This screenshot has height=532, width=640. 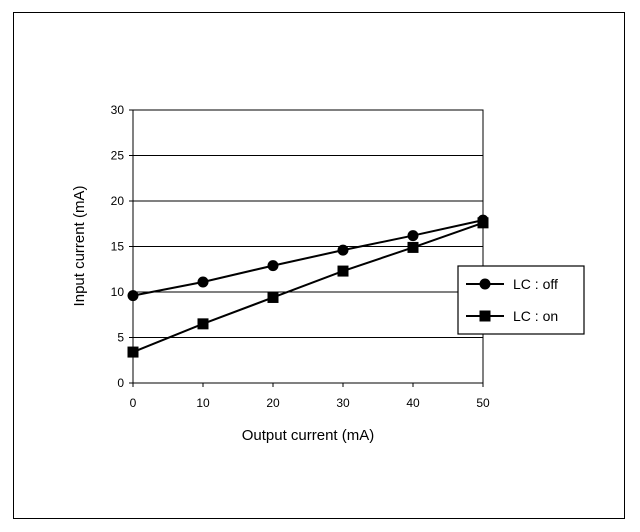 I want to click on series-lc-off, so click(x=308, y=258).